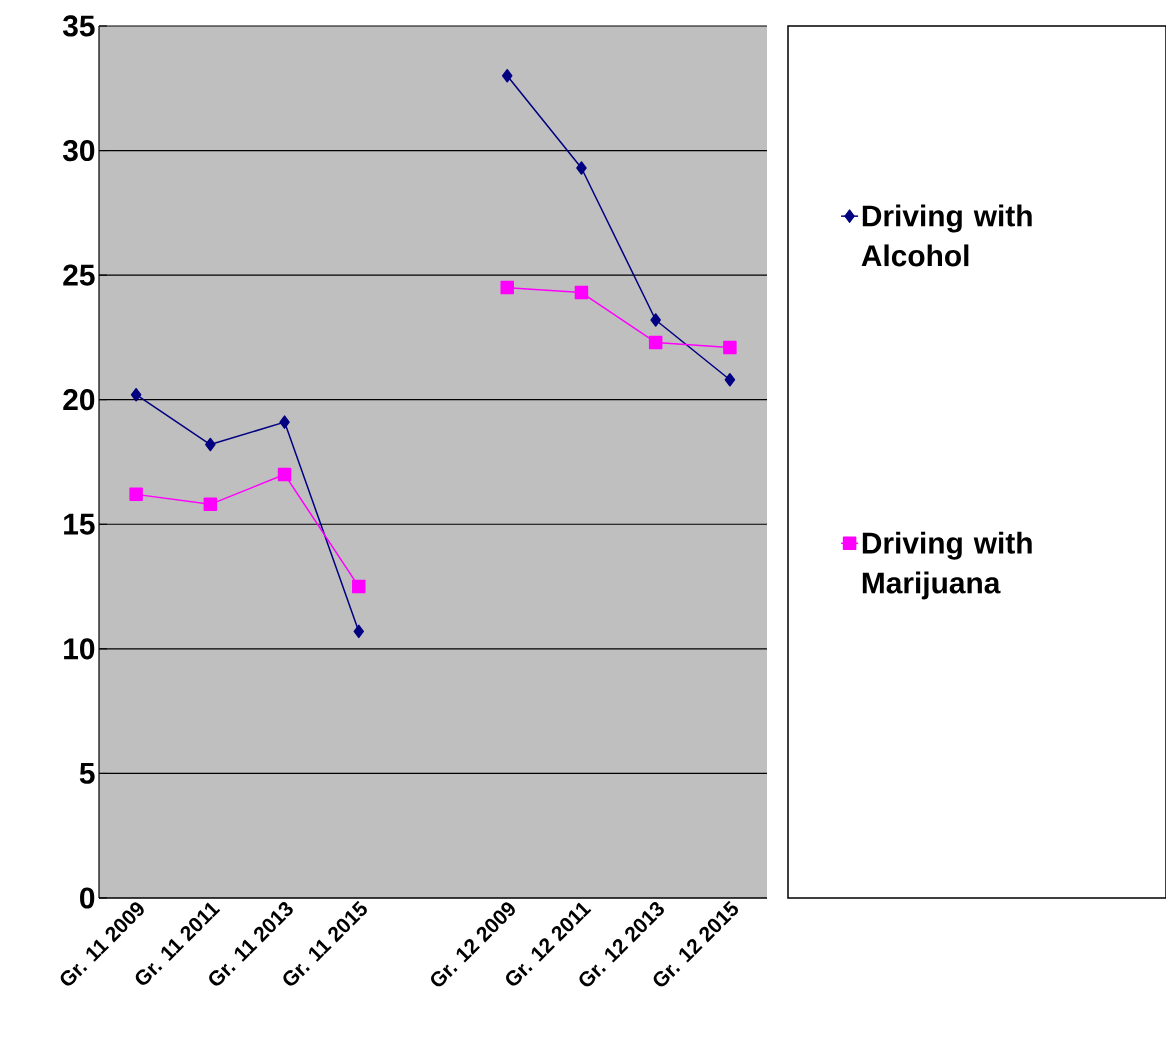  I want to click on y-tick-label: 25, so click(79, 275).